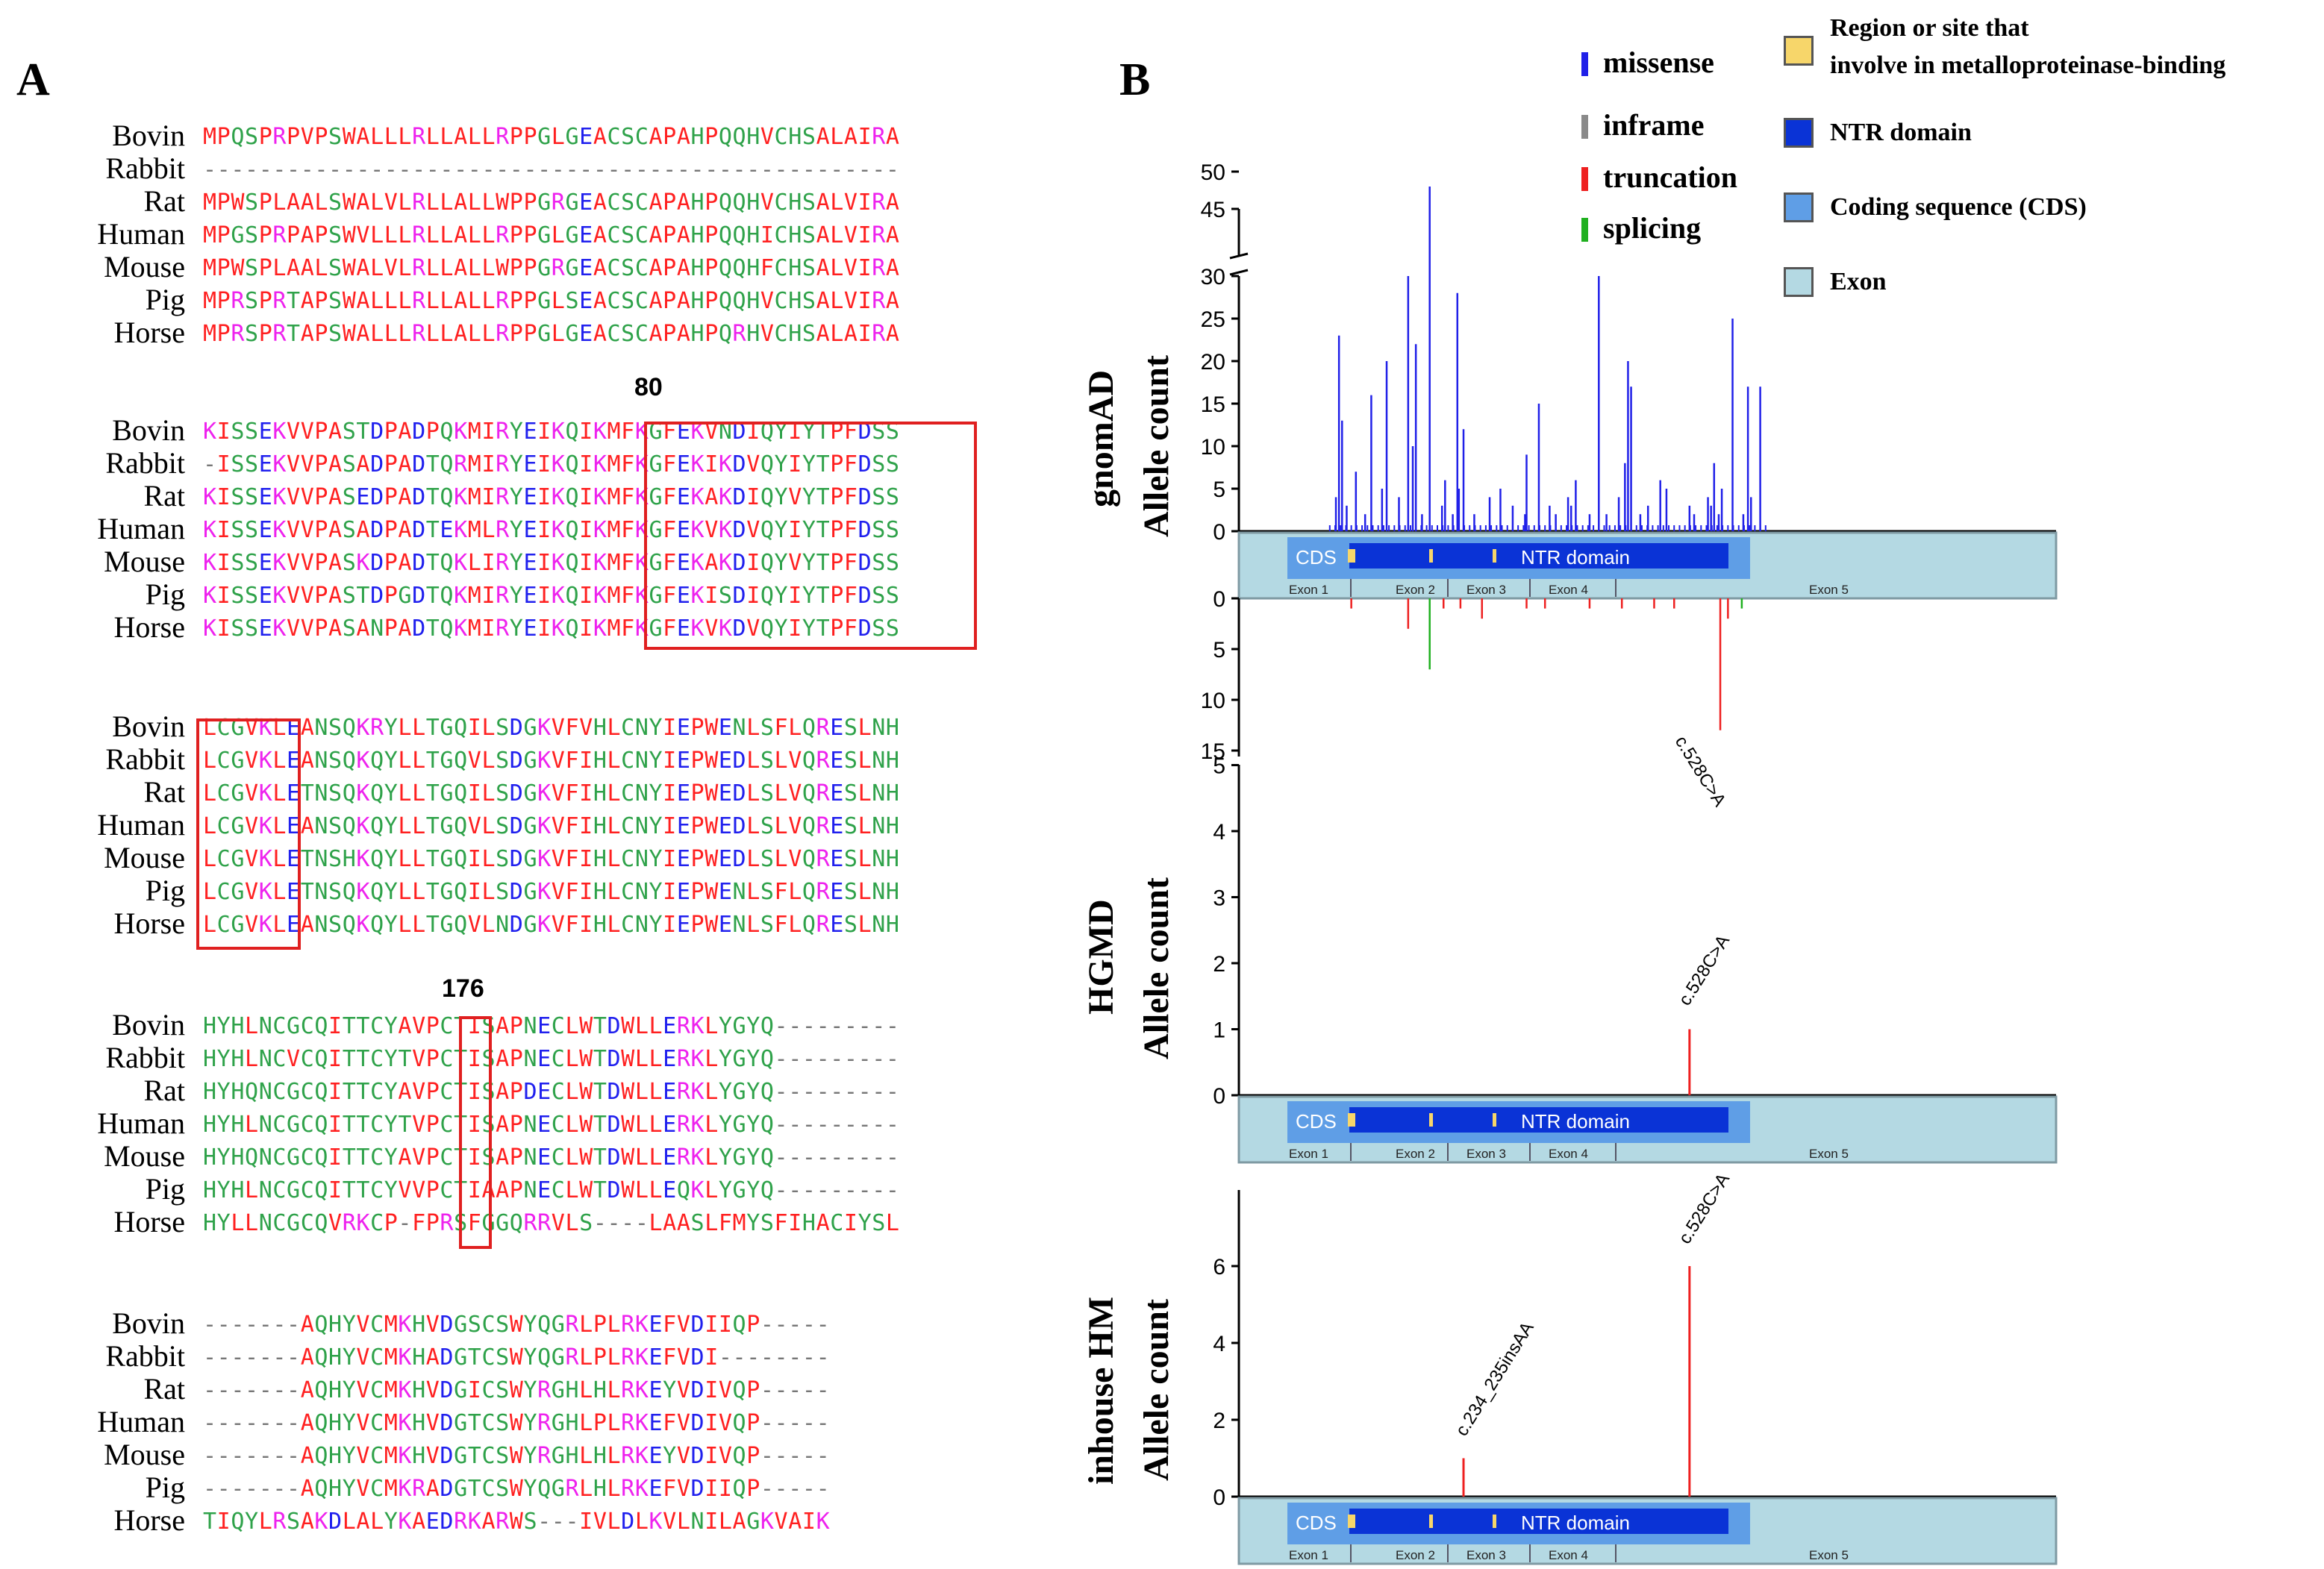  Describe the element at coordinates (1486, 1154) in the screenshot. I see `gene-track-2-exon-label: Exon 3` at that location.